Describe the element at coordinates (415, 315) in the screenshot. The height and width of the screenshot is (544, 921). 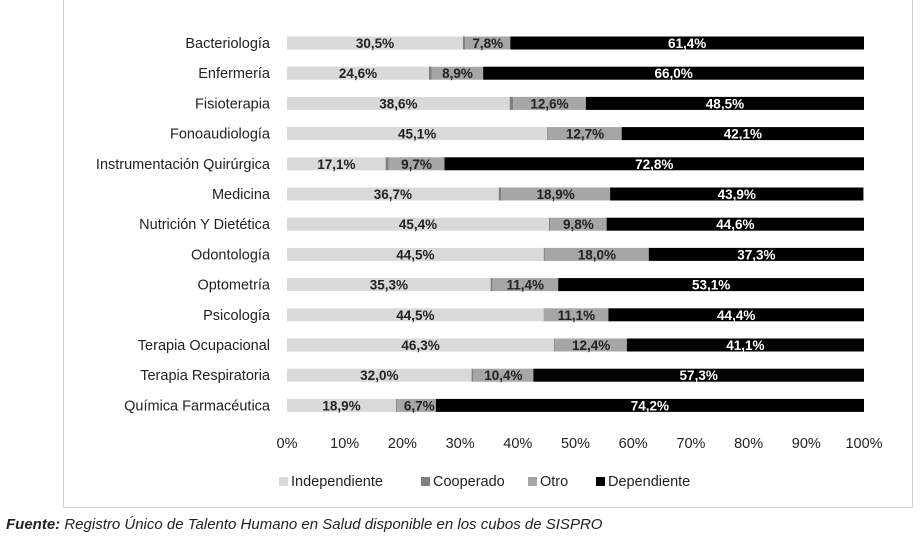
I see `data-label-independiente-psicologia: 44,5%` at that location.